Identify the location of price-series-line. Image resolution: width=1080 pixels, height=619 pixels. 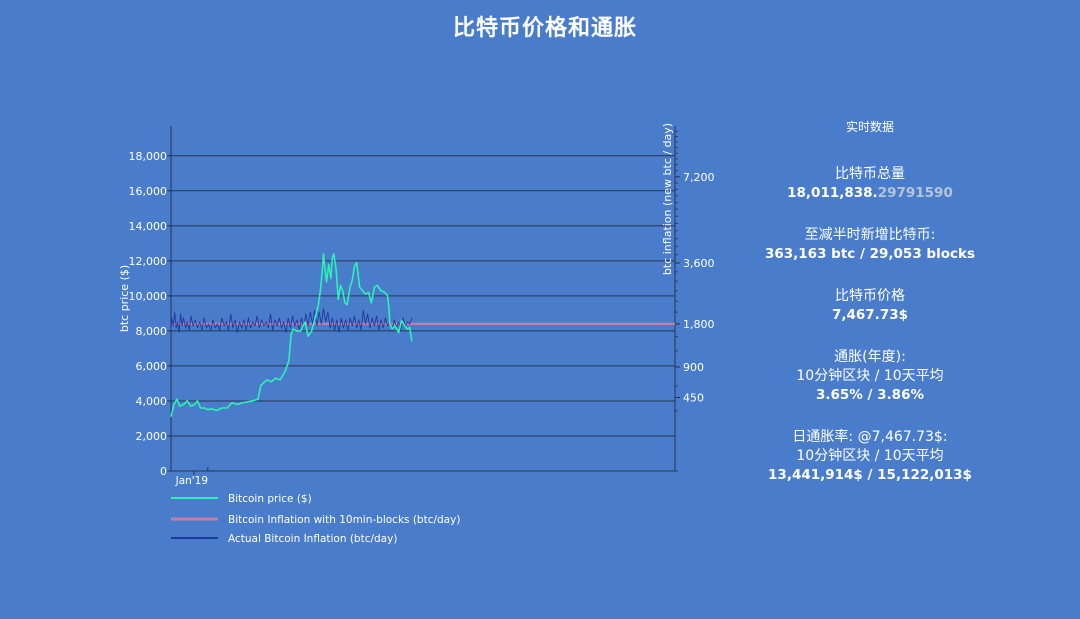
(291, 335).